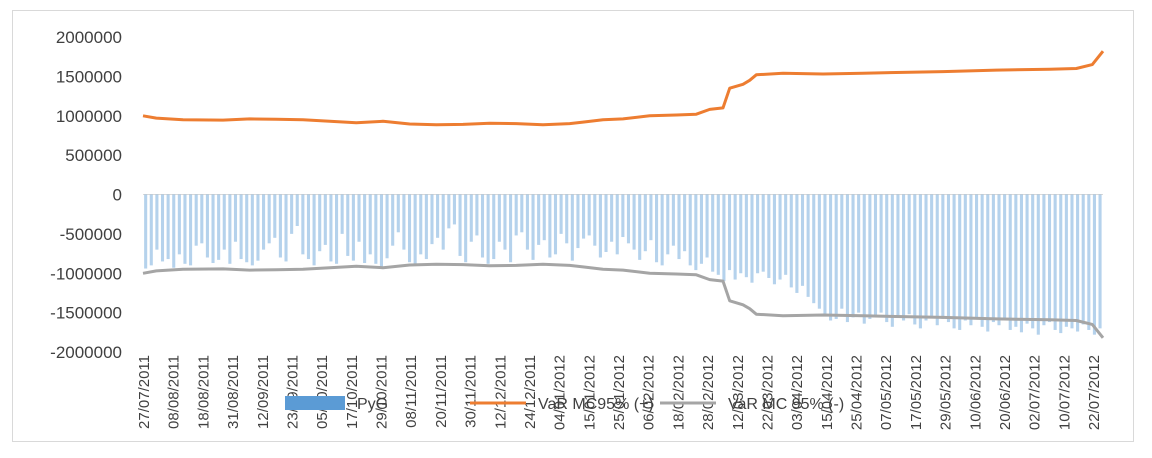 The height and width of the screenshot is (458, 1152). Describe the element at coordinates (1064, 392) in the screenshot. I see `x-tick-label: 10/07/2012` at that location.